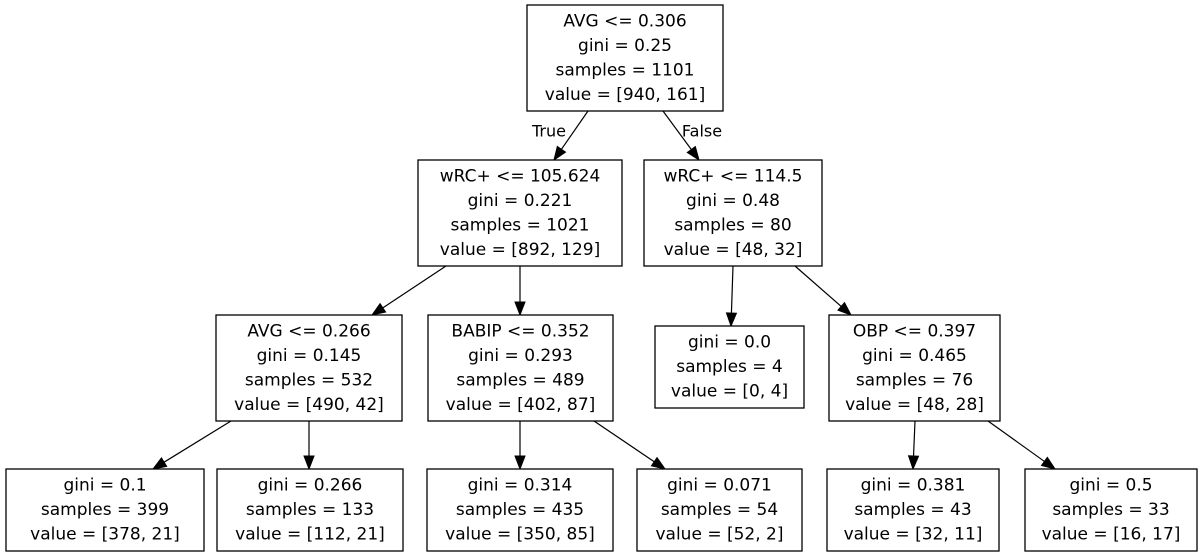 The image size is (1203, 557). Describe the element at coordinates (104, 486) in the screenshot. I see `node-text-line: gini = 0.1` at that location.